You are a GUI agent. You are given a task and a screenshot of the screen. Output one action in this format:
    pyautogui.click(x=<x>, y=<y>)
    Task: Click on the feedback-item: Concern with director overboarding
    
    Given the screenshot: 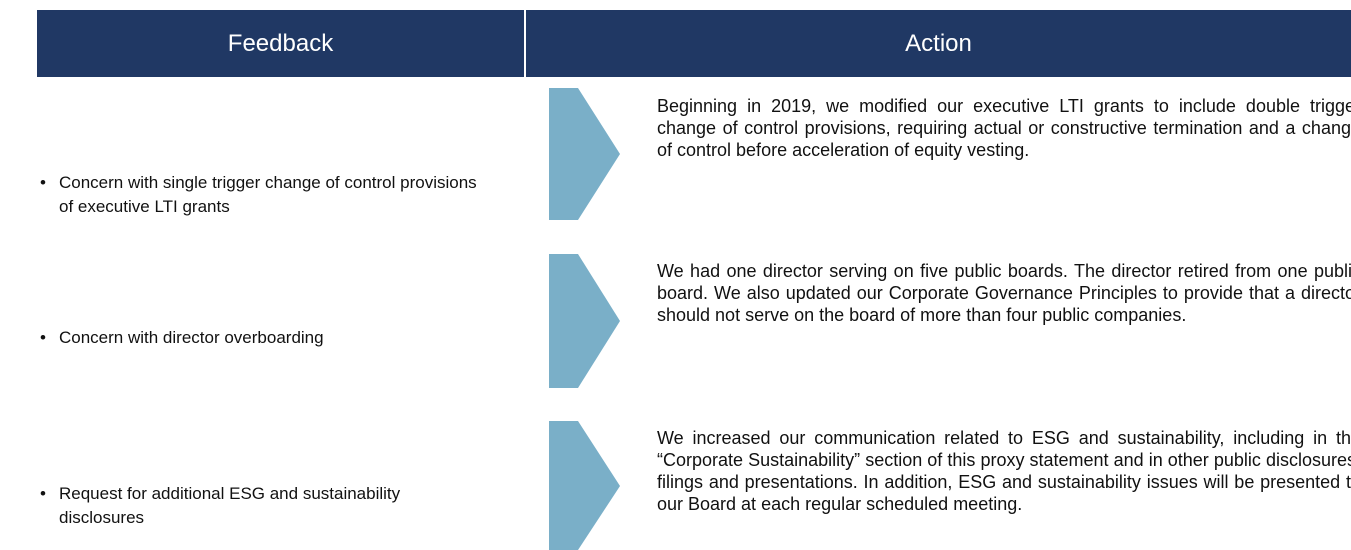 What is the action you would take?
    pyautogui.click(x=262, y=338)
    